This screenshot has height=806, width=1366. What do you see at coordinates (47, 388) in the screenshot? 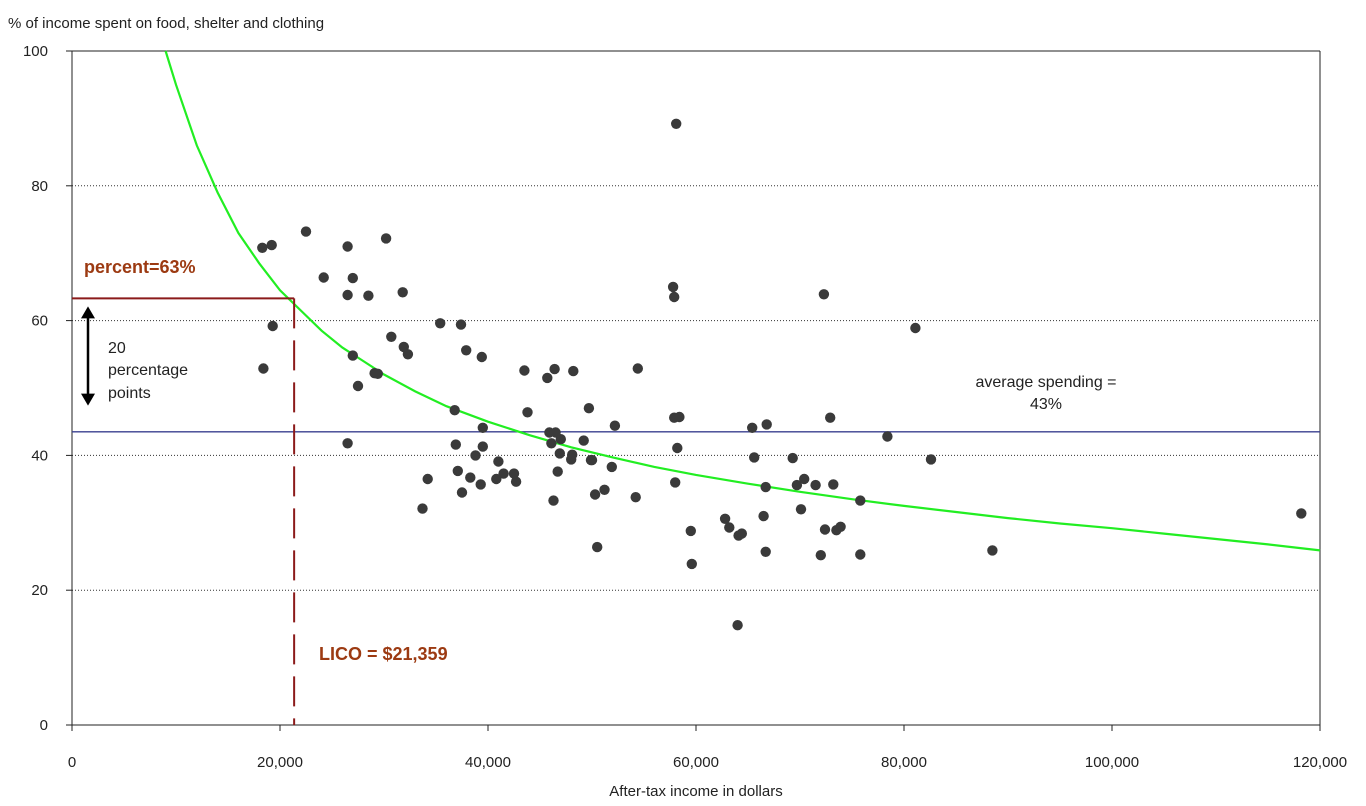
I see `y-tick-labels: 0 20 40 60 80 100` at bounding box center [47, 388].